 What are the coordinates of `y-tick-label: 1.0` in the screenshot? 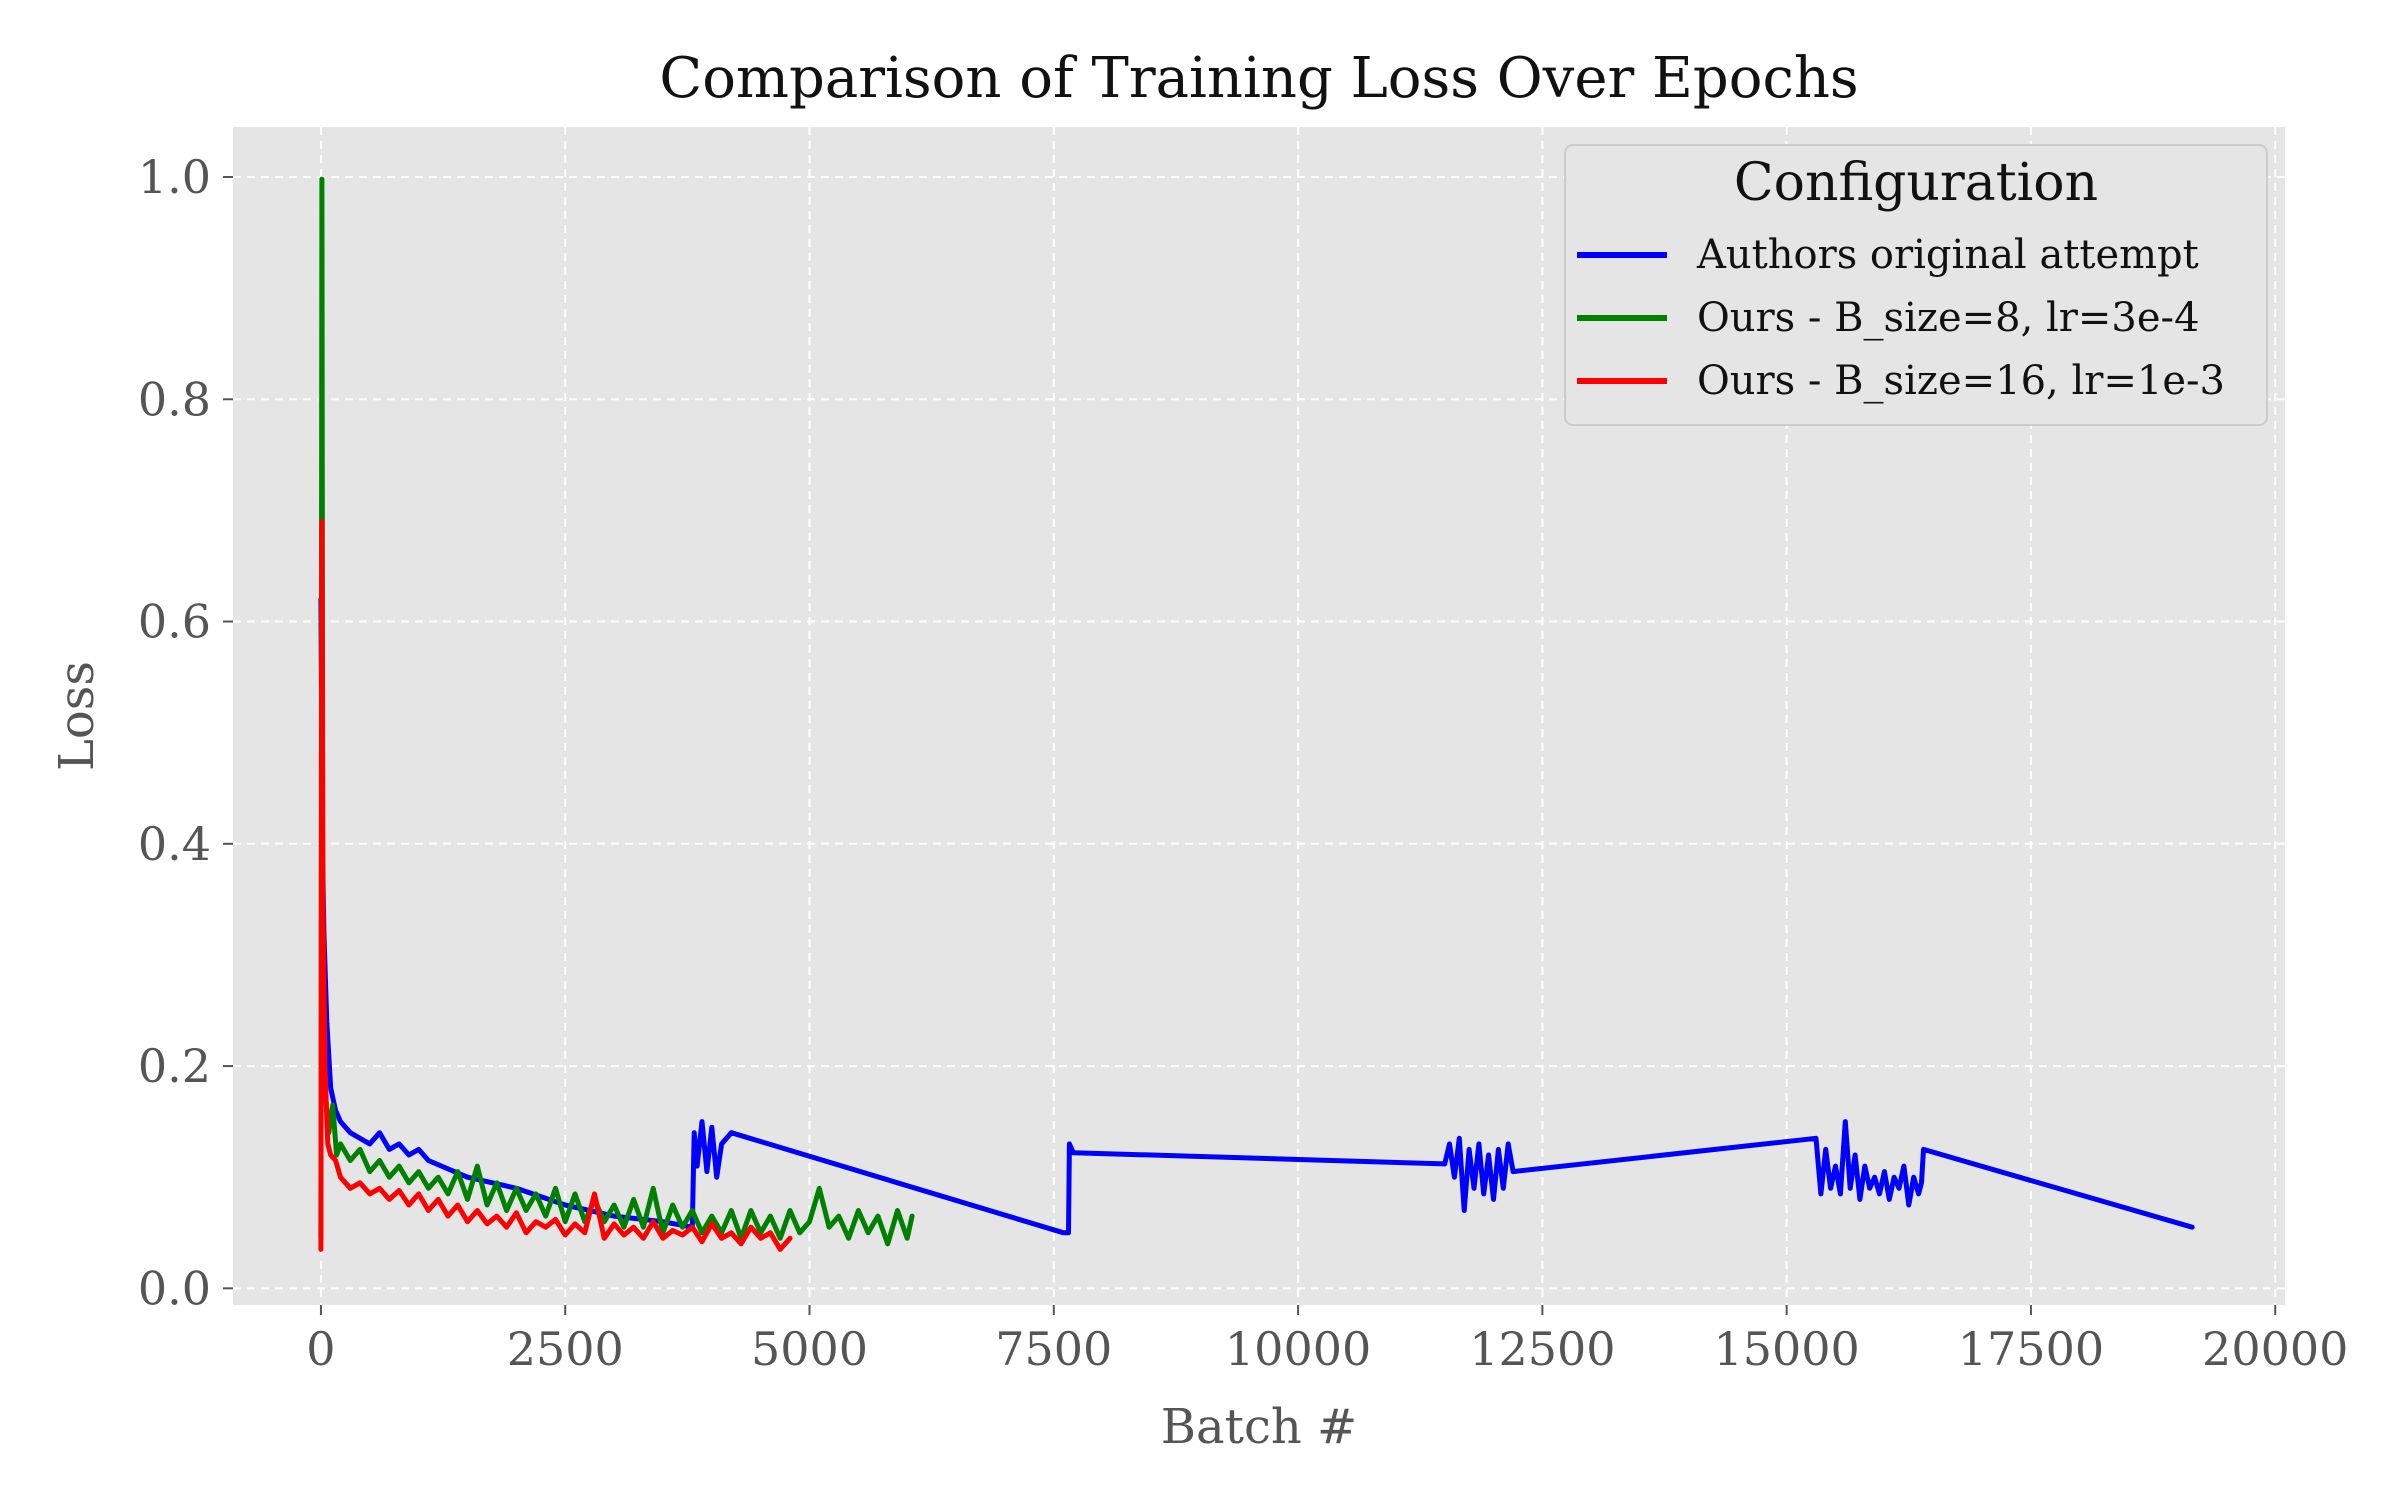 It's located at (174, 177).